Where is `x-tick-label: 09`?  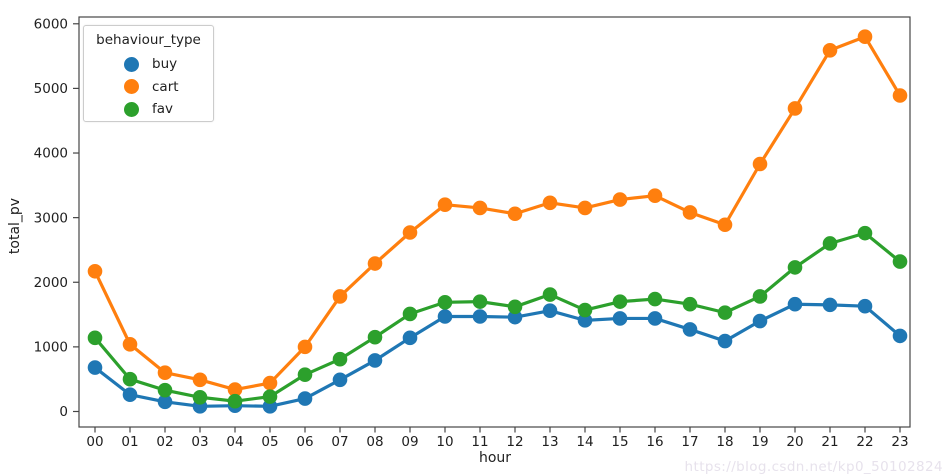 x-tick-label: 09 is located at coordinates (409, 442).